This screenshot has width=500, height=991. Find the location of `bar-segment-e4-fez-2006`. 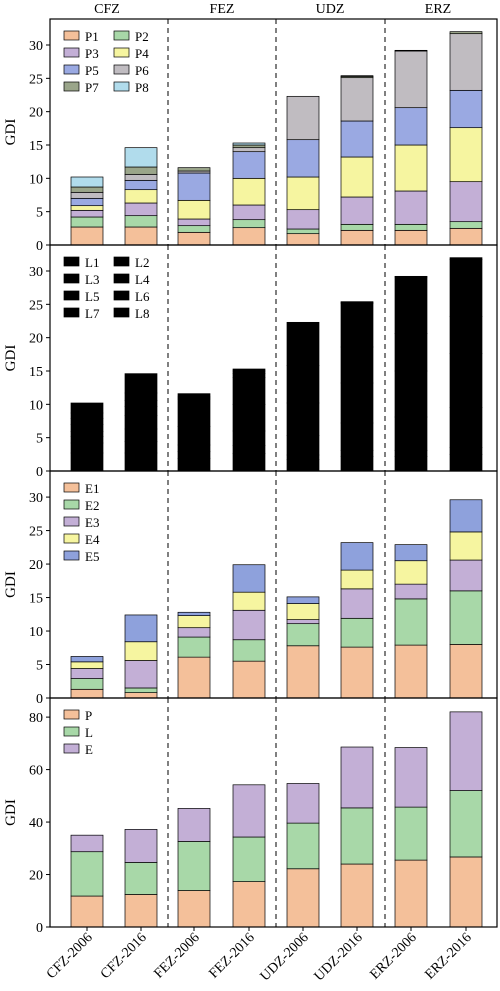

bar-segment-e4-fez-2006 is located at coordinates (194, 622).